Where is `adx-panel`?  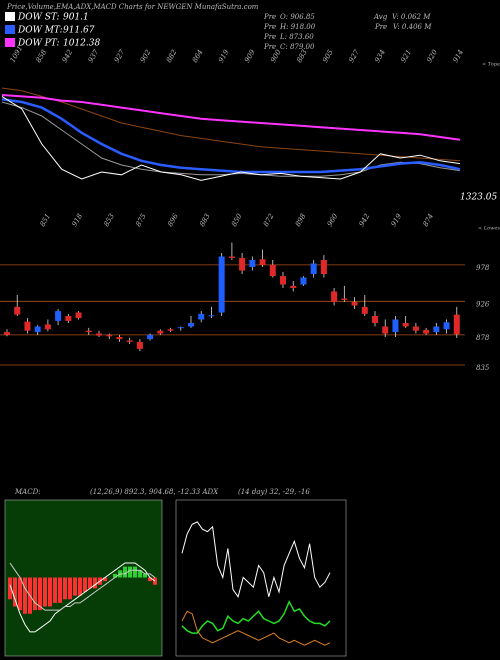
adx-panel is located at coordinates (261, 578).